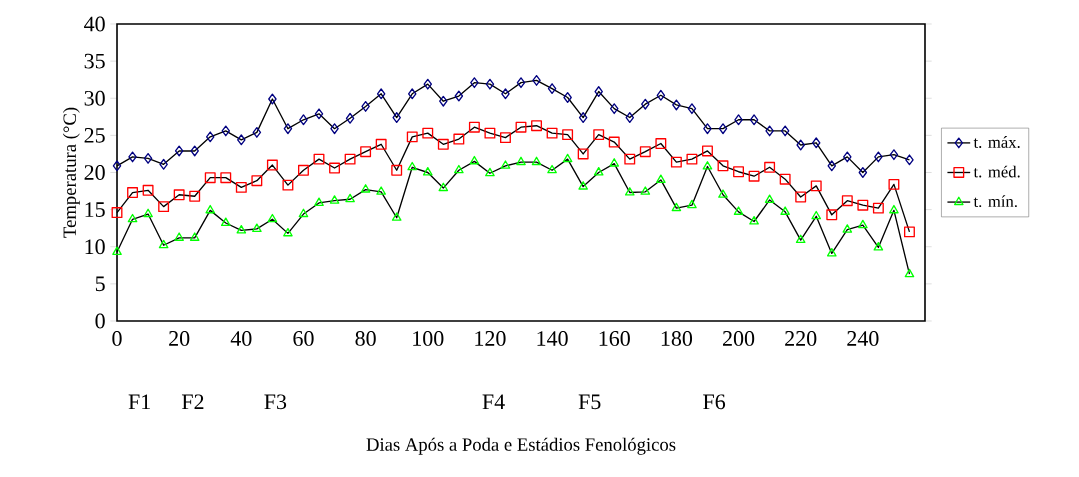  I want to click on y-tick-label: 25, so click(94, 135).